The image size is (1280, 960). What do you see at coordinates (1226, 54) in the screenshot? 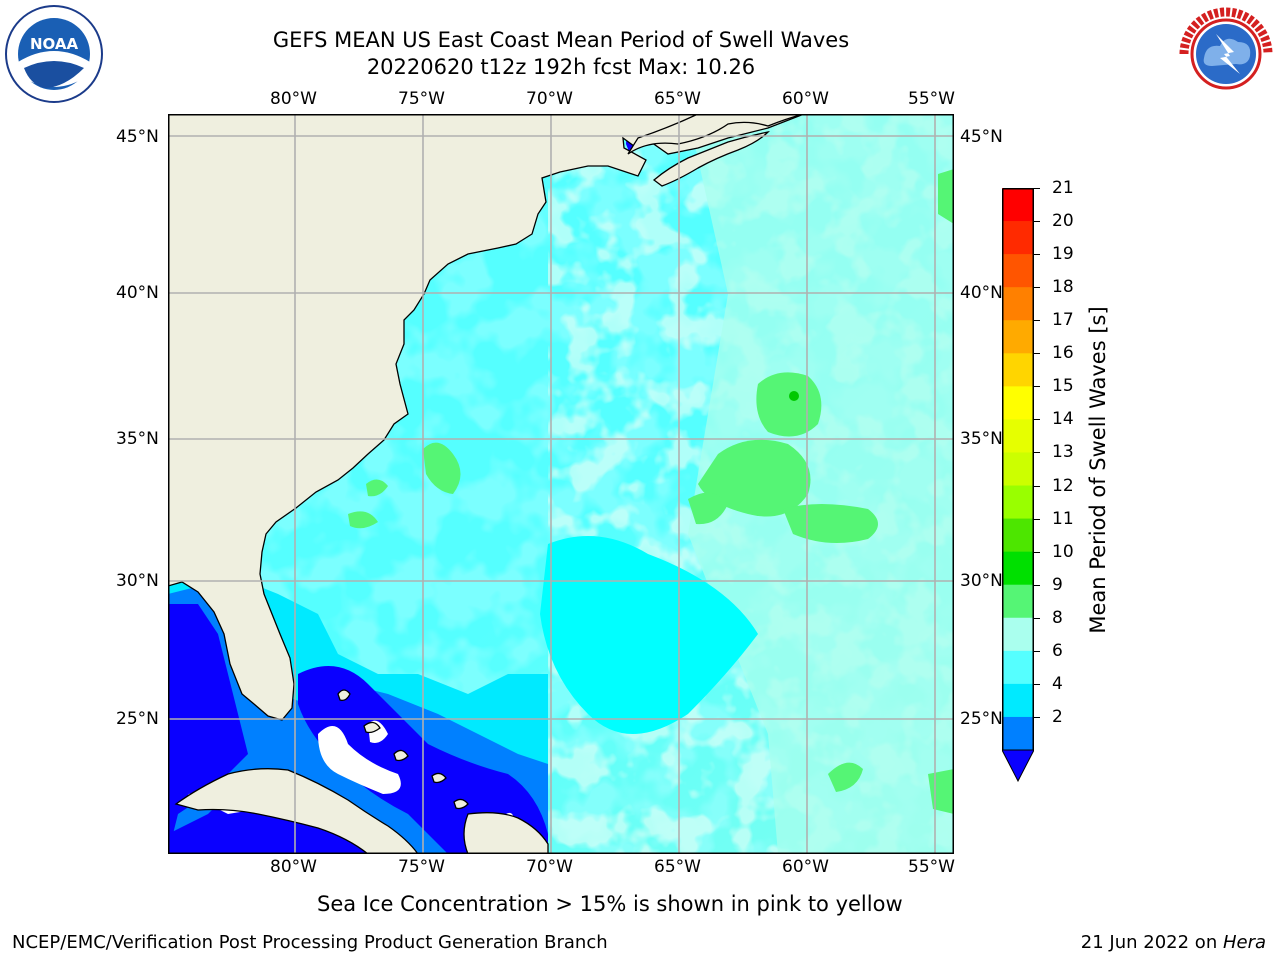
I see `nws-logo` at bounding box center [1226, 54].